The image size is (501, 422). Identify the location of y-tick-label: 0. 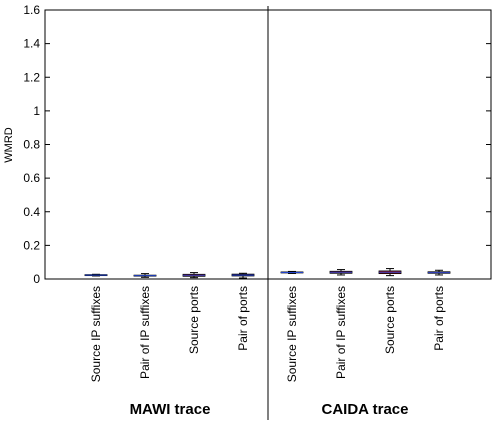
(36, 279).